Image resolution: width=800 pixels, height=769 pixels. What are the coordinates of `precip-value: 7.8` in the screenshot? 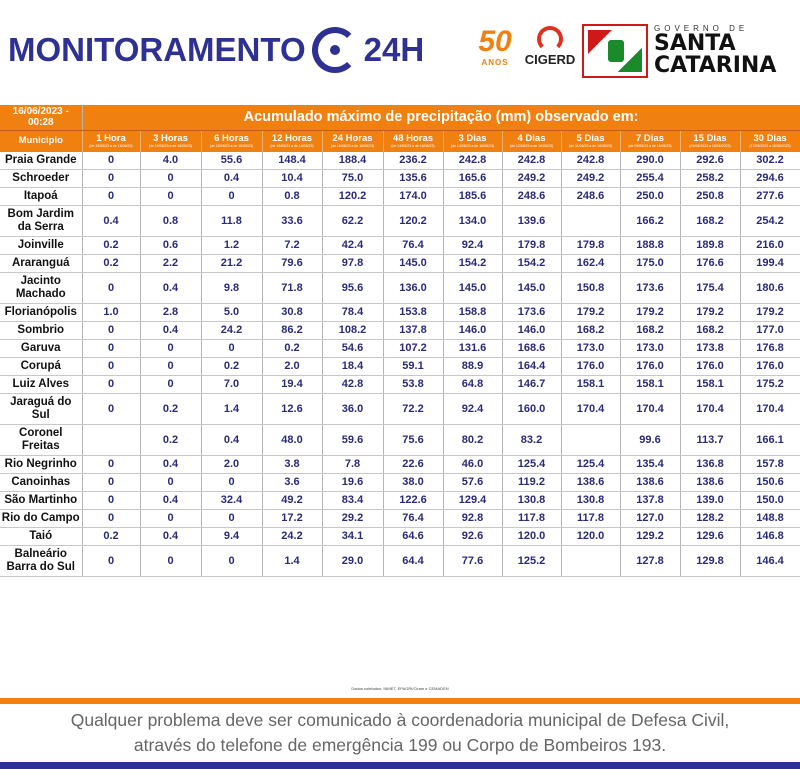 It's located at (353, 464).